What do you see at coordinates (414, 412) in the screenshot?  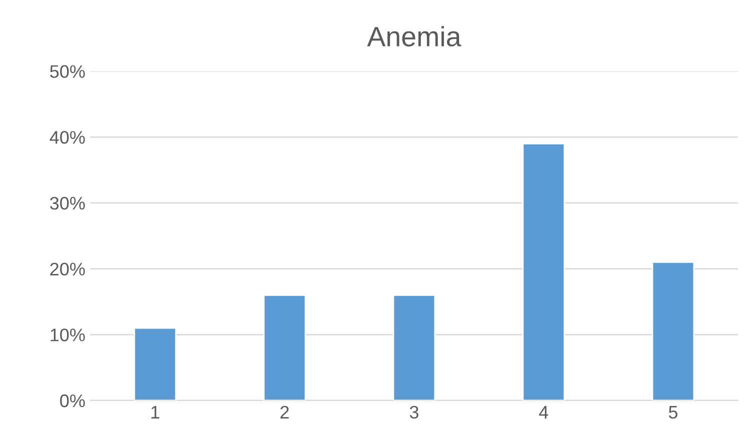 I see `x-tick-label: 3` at bounding box center [414, 412].